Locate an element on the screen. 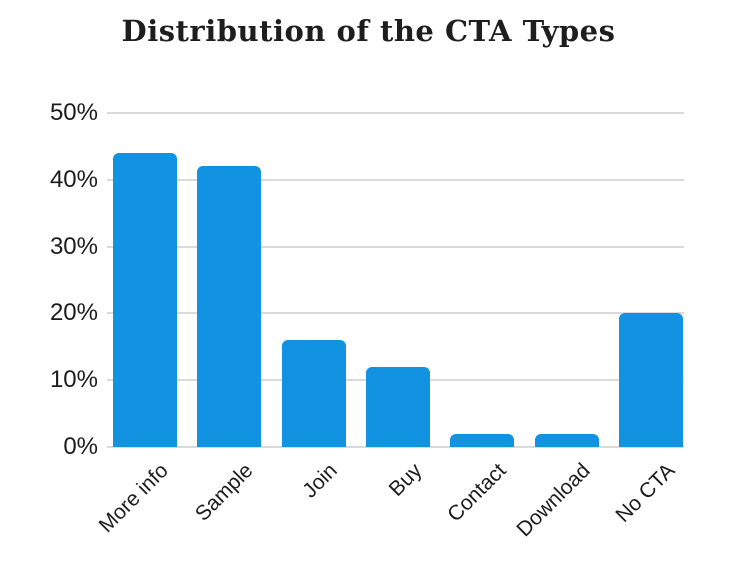  bar-no-cta is located at coordinates (651, 380).